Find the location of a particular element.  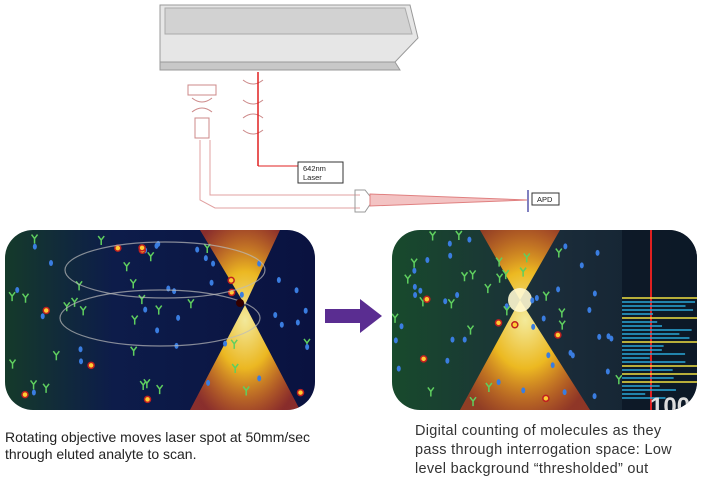

laser: 642nm Laser APD is located at coordinates (408, 139).